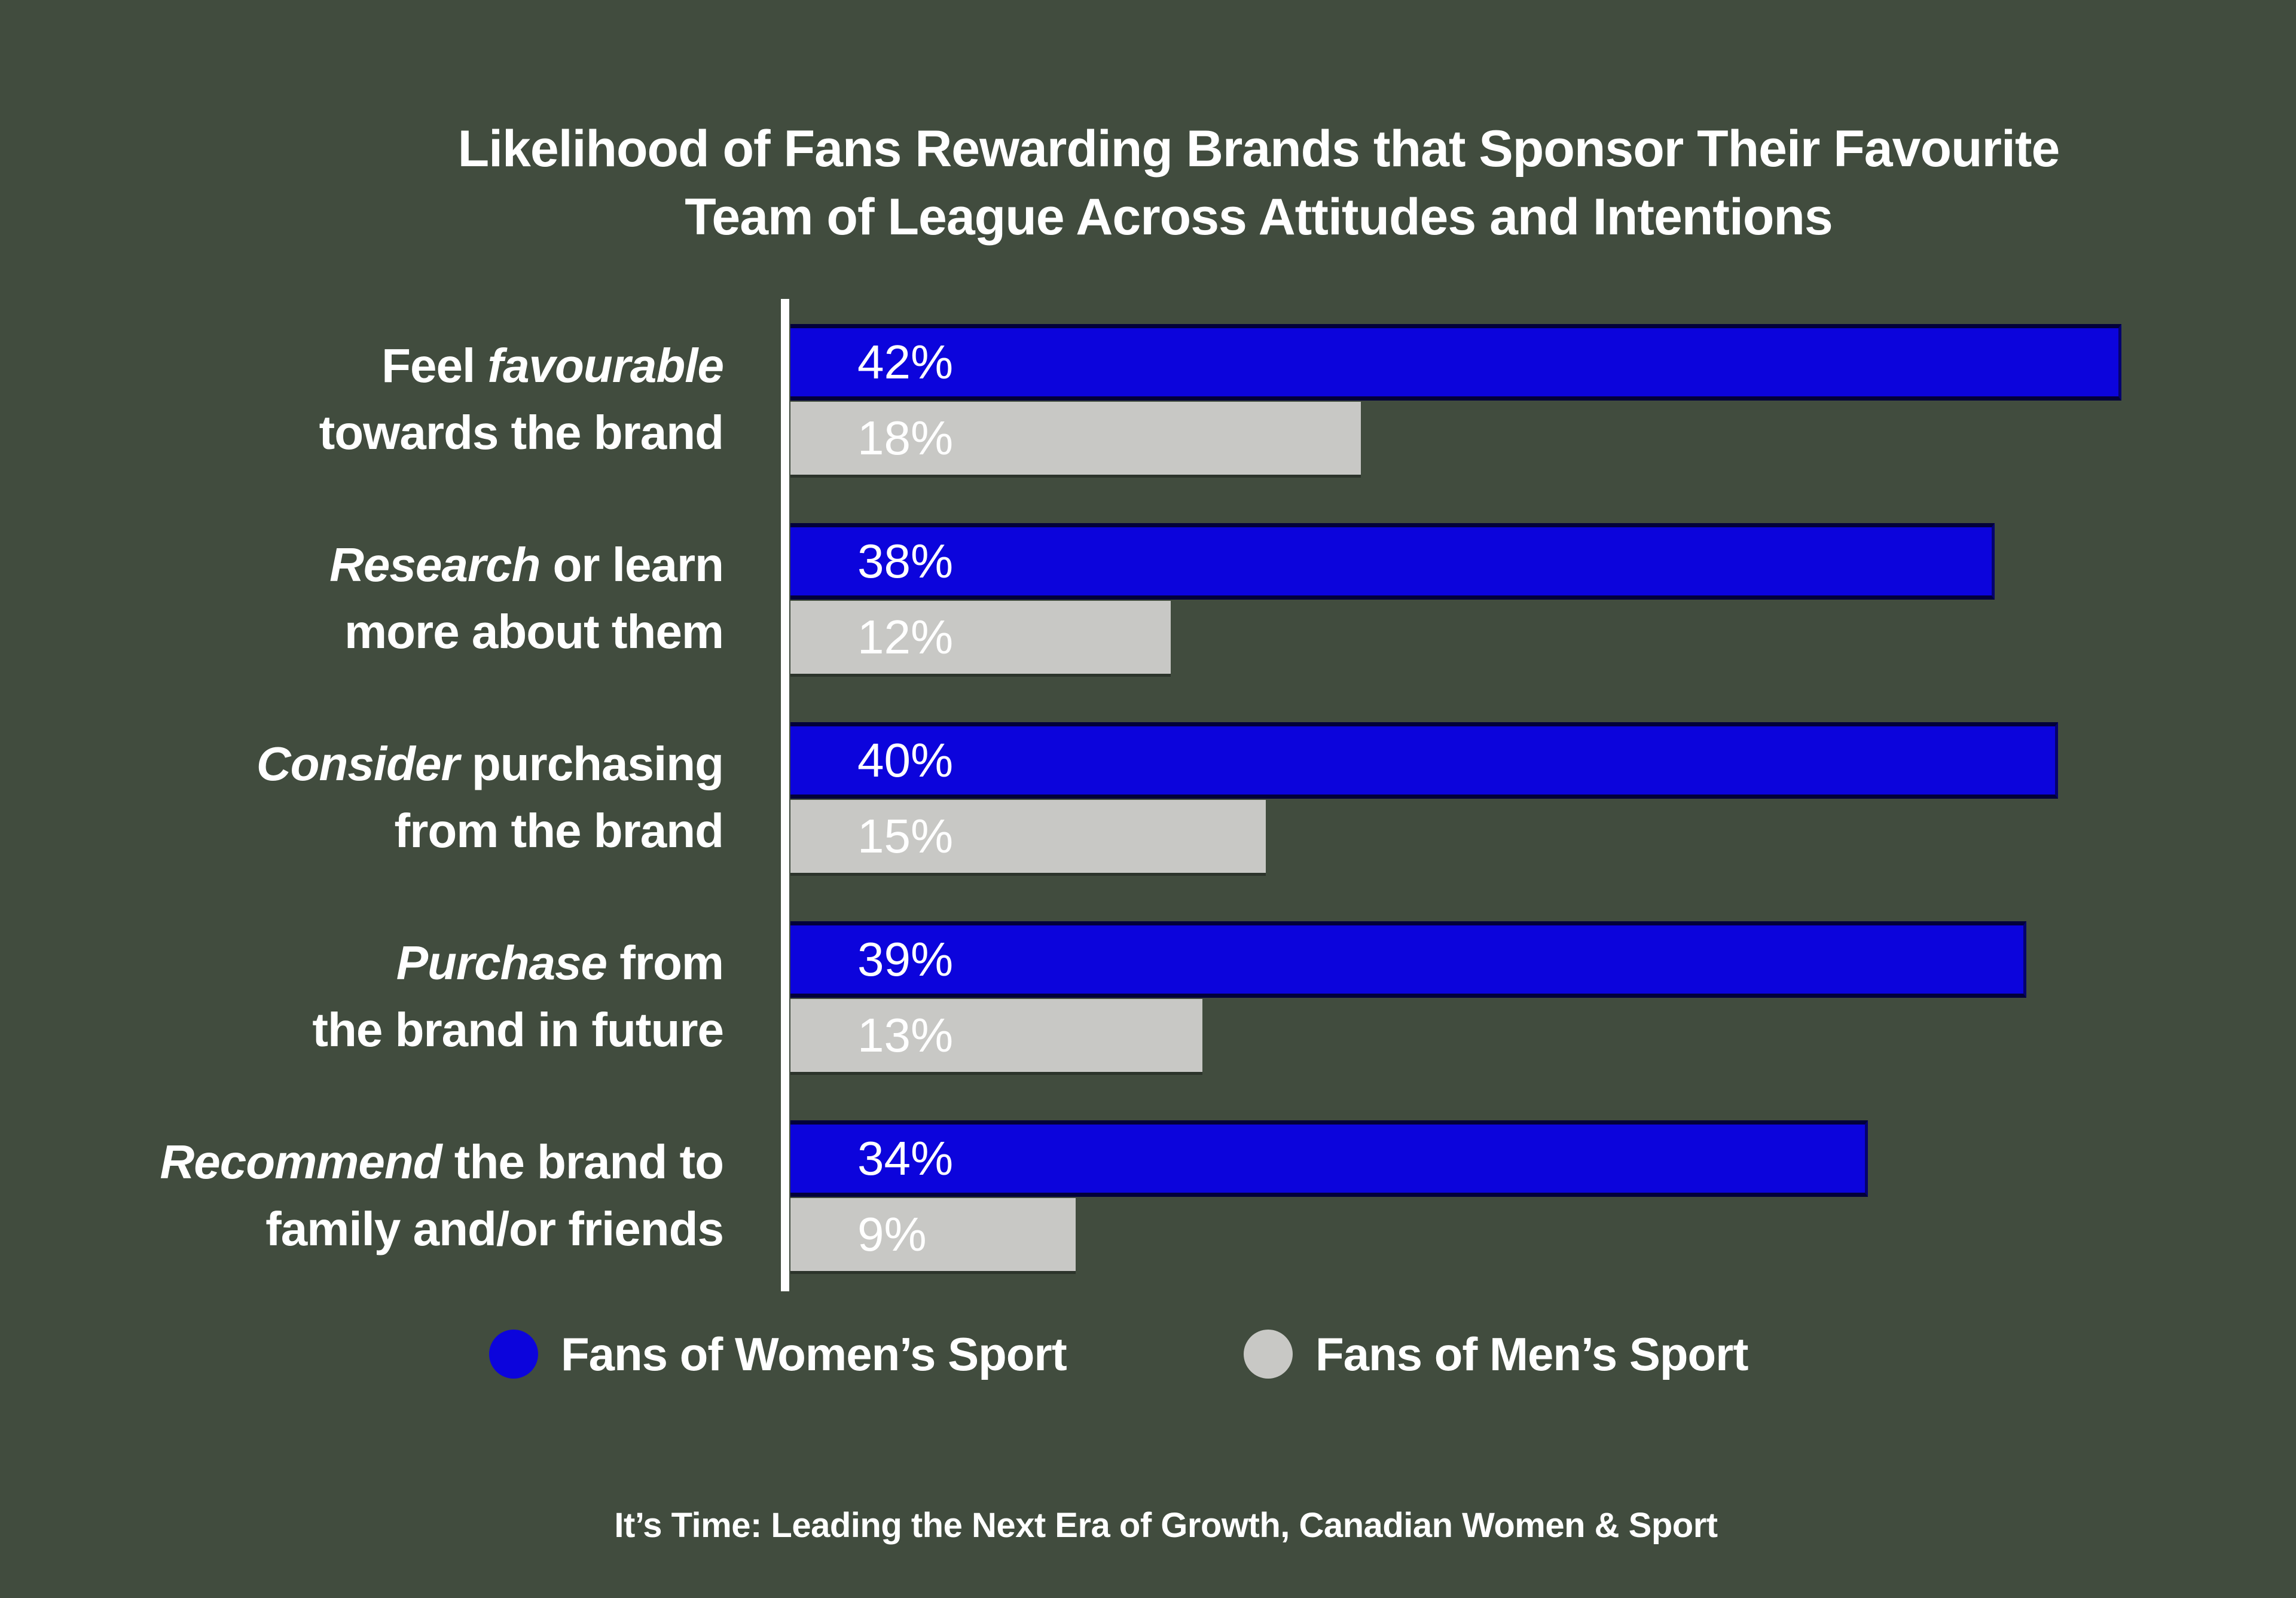 This screenshot has width=2296, height=1598. What do you see at coordinates (435, 564) in the screenshot?
I see `category-emphasis: Research` at bounding box center [435, 564].